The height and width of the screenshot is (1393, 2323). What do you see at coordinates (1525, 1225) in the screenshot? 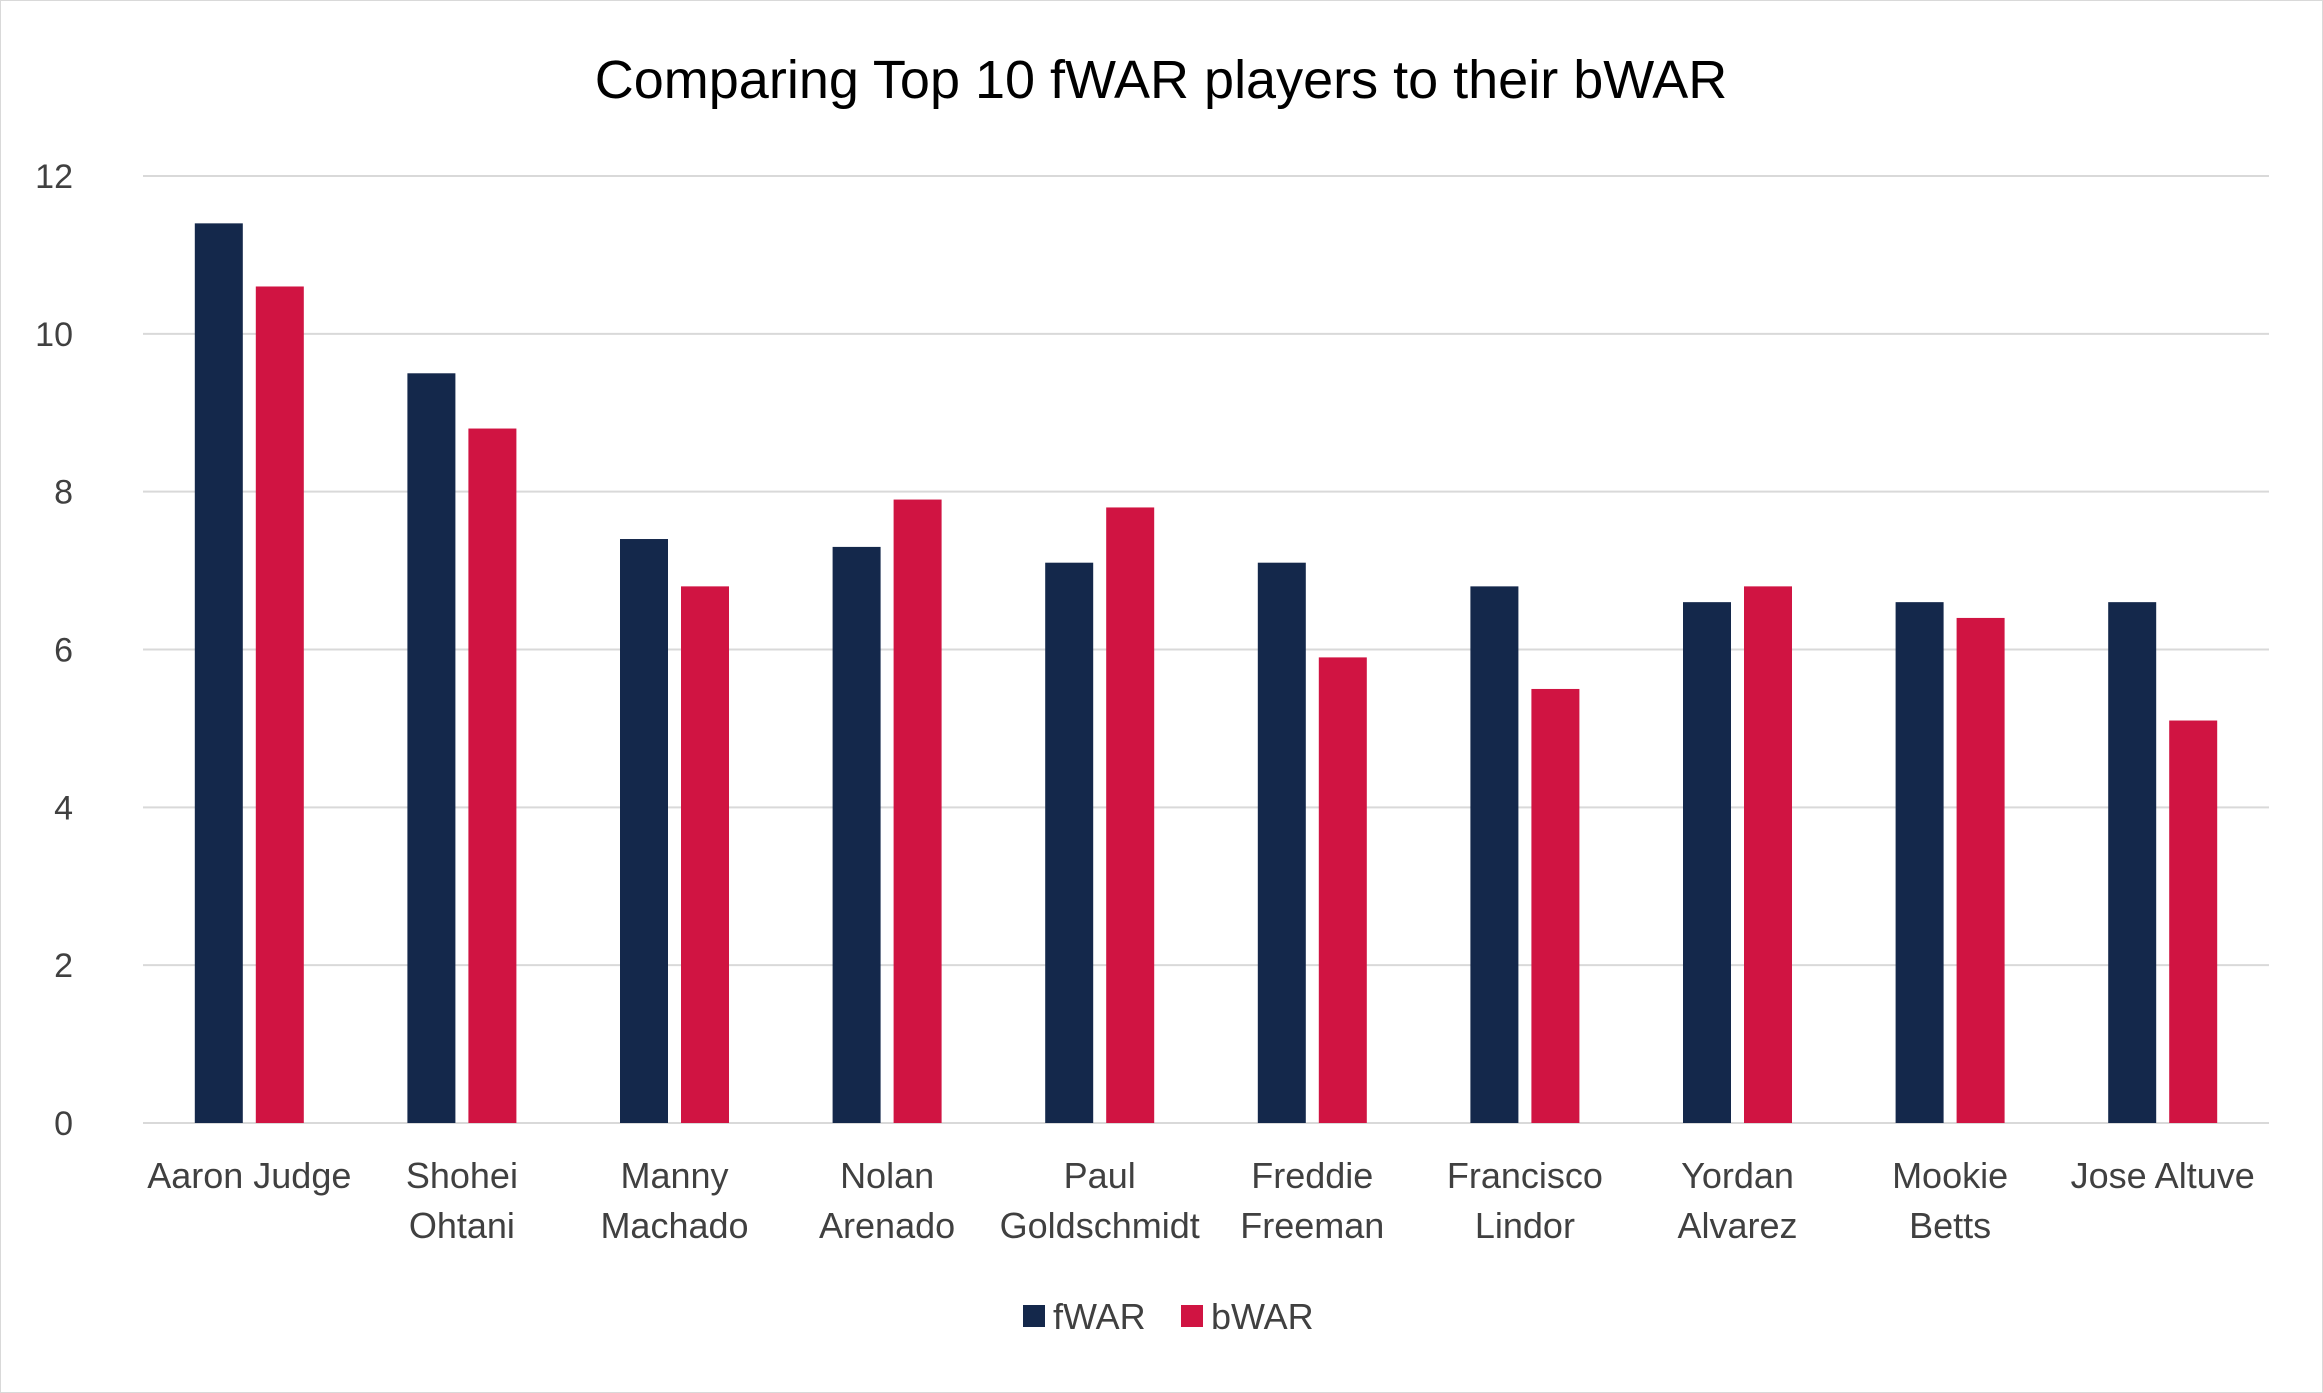
I see `x-tick-label: Lindor` at bounding box center [1525, 1225].